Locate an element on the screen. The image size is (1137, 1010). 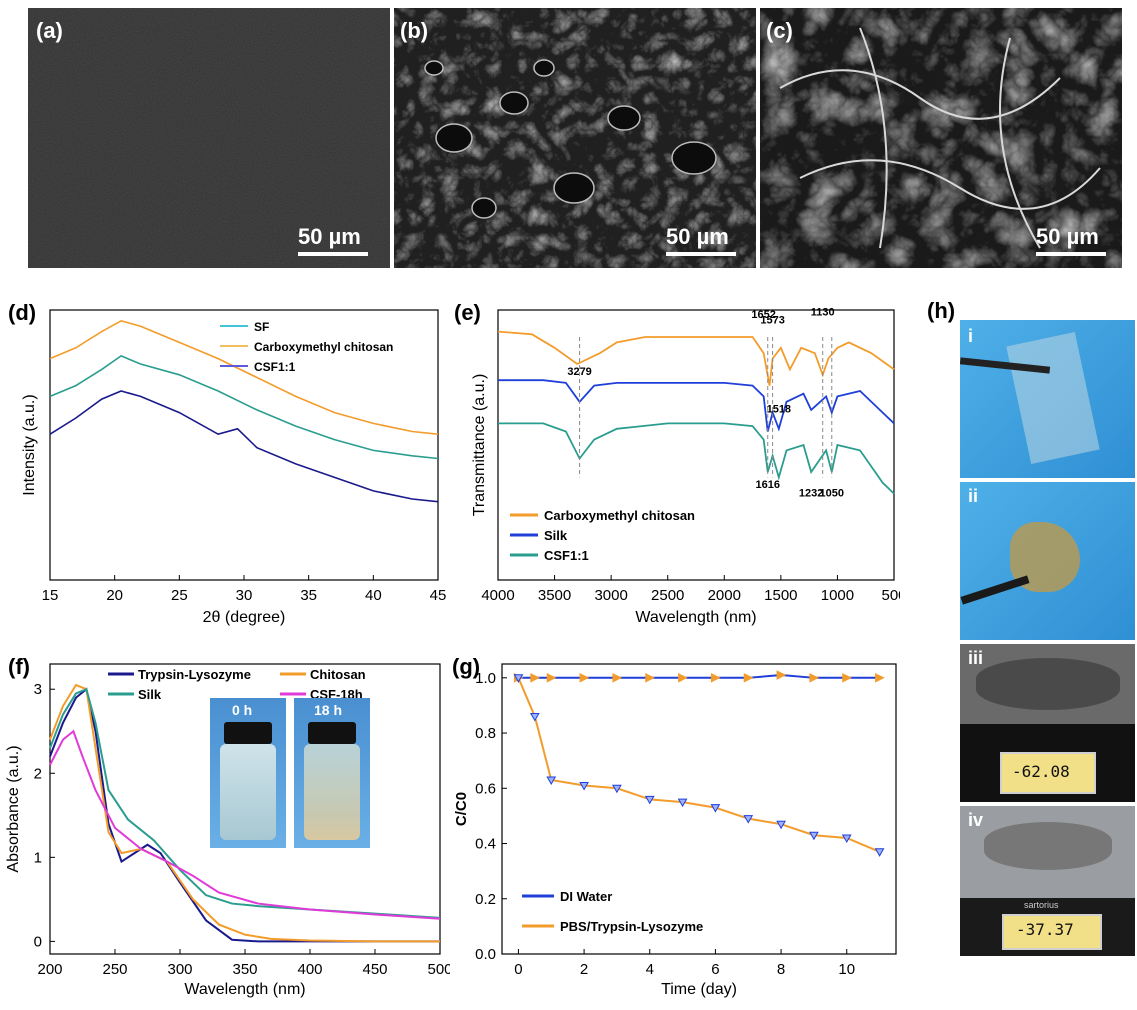
panel-label-h: (h) is located at coordinates (941, 310).